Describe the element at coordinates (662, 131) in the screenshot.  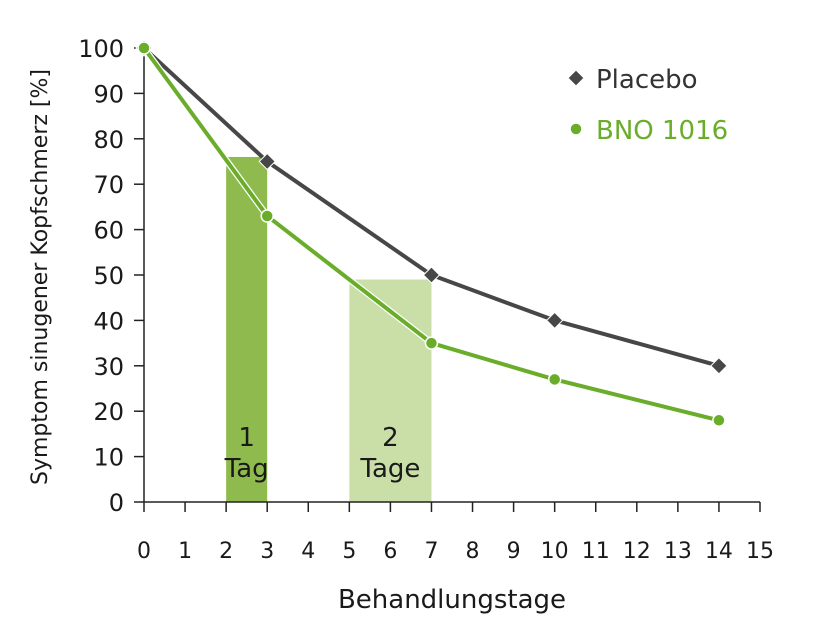
I see `legend-label: BNO 1016` at that location.